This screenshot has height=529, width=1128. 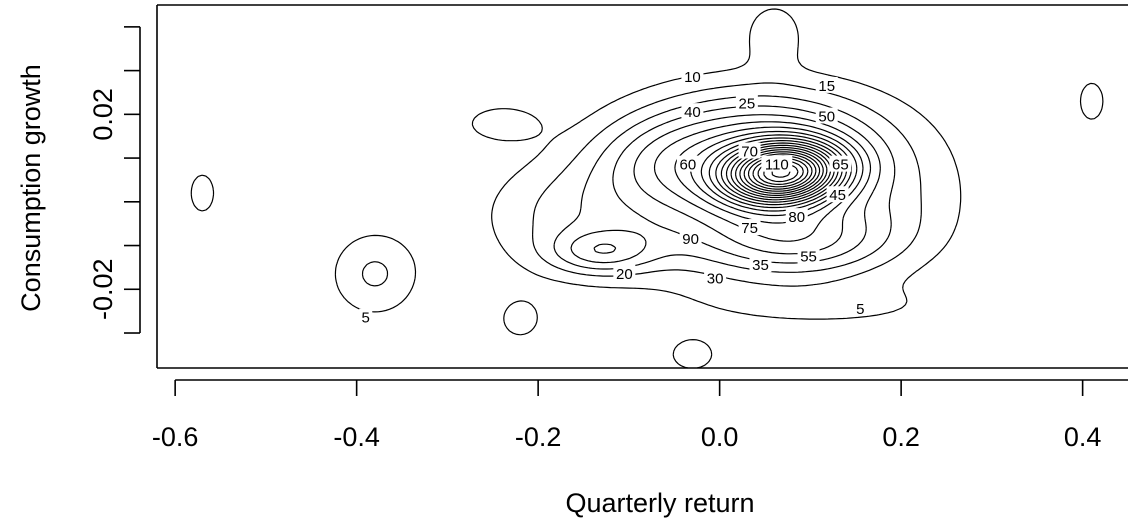 I want to click on y-axis-ticks: -0.02 0.02, so click(x=114, y=180).